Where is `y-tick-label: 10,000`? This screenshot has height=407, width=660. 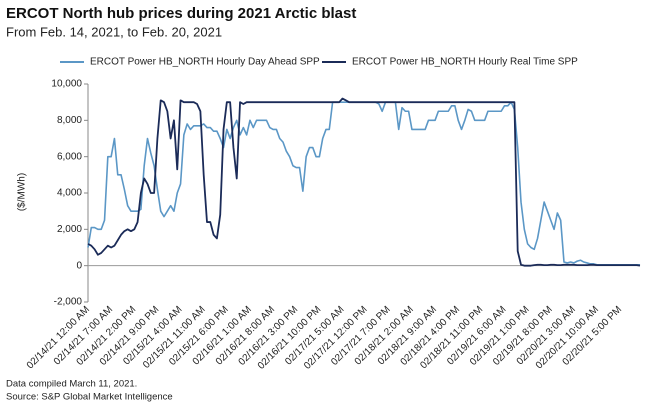
y-tick-label: 10,000 is located at coordinates (66, 84).